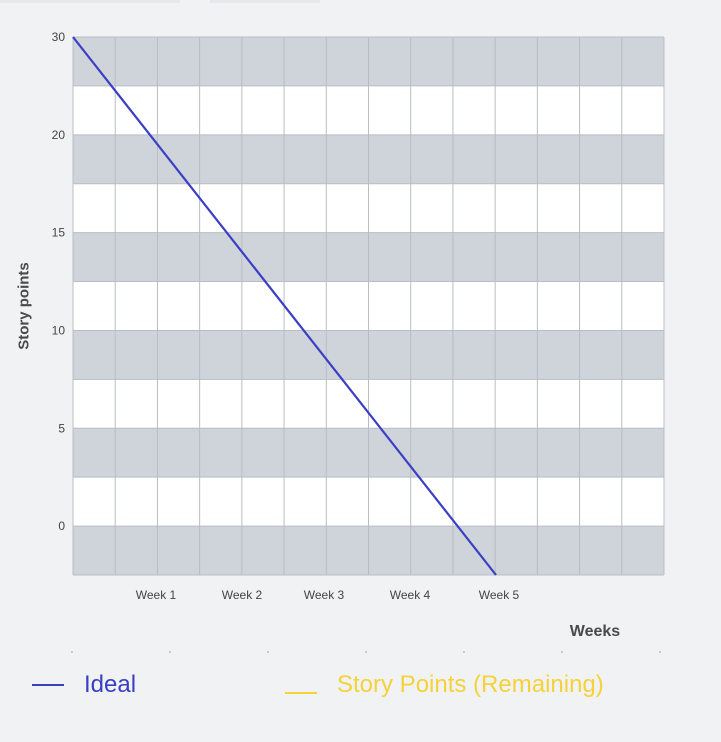 The image size is (721, 742). What do you see at coordinates (59, 330) in the screenshot?
I see `y-tick-label: 10` at bounding box center [59, 330].